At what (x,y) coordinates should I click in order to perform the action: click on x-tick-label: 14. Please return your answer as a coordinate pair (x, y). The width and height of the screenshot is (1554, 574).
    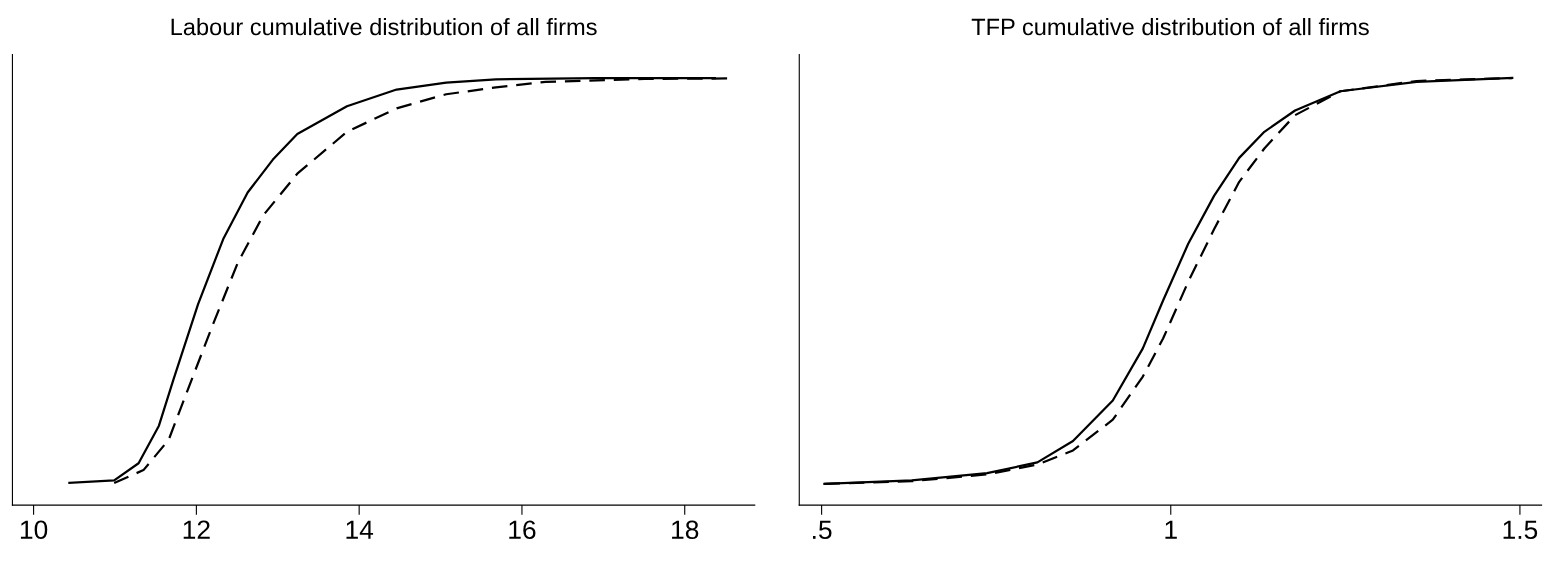
    Looking at the image, I should click on (360, 529).